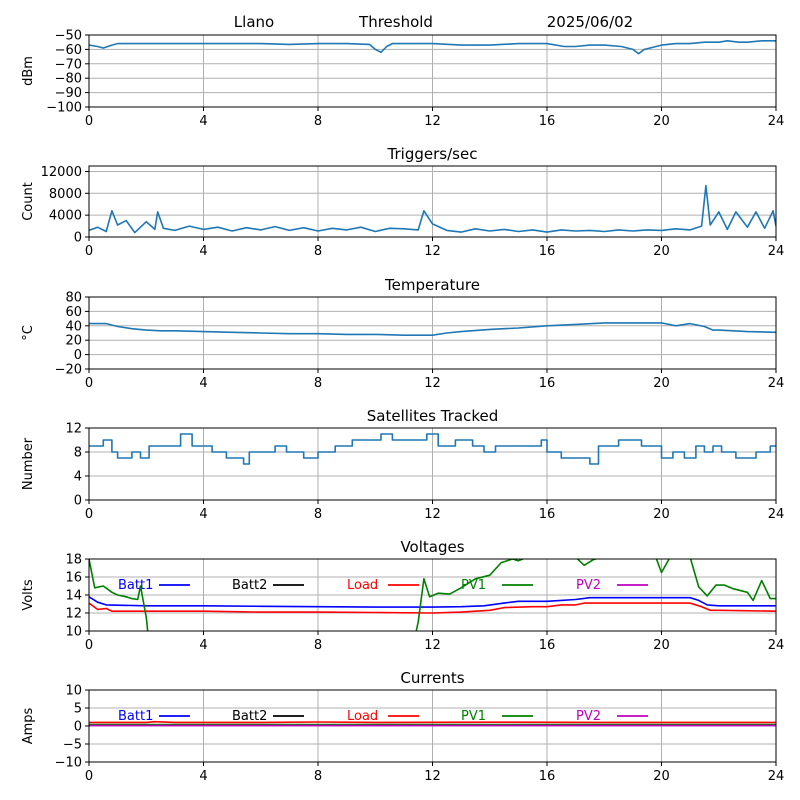 The width and height of the screenshot is (800, 800). What do you see at coordinates (73, 578) in the screenshot?
I see `y-tick-label: 16` at bounding box center [73, 578].